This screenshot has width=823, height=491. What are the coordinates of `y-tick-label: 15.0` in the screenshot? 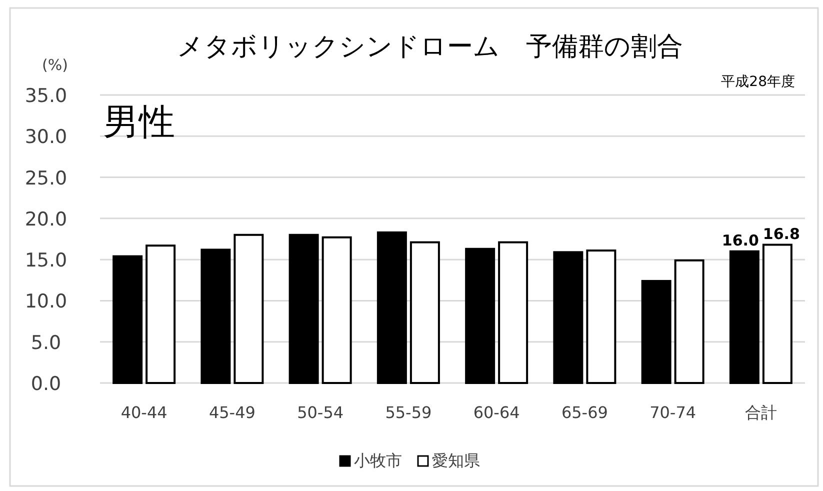 It's located at (46, 261).